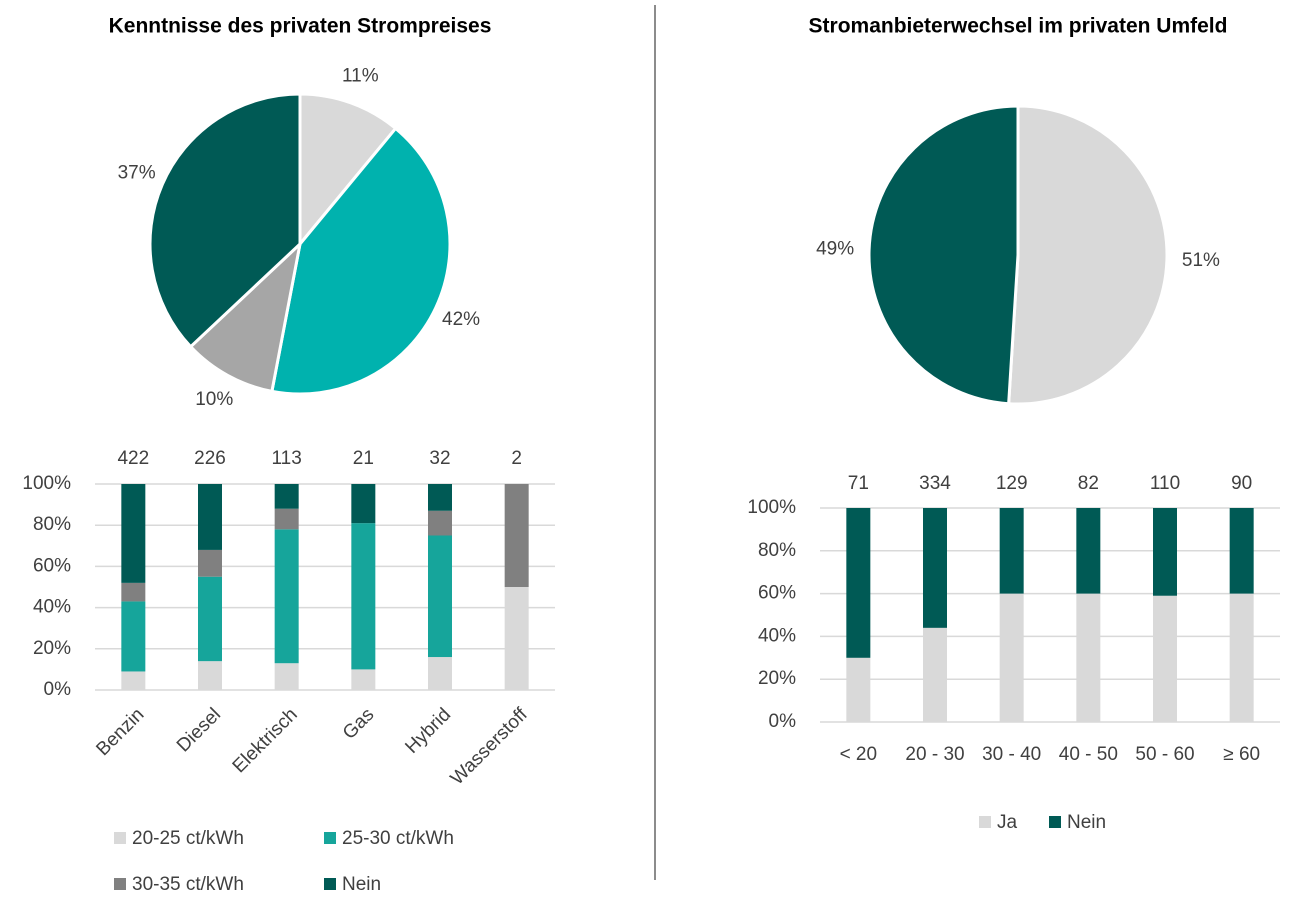  I want to click on bar-total: 2, so click(516, 458).